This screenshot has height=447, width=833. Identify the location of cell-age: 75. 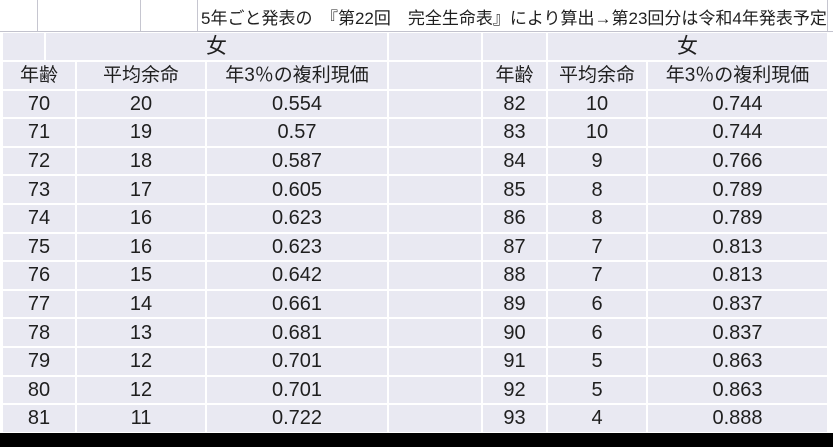
(39, 247).